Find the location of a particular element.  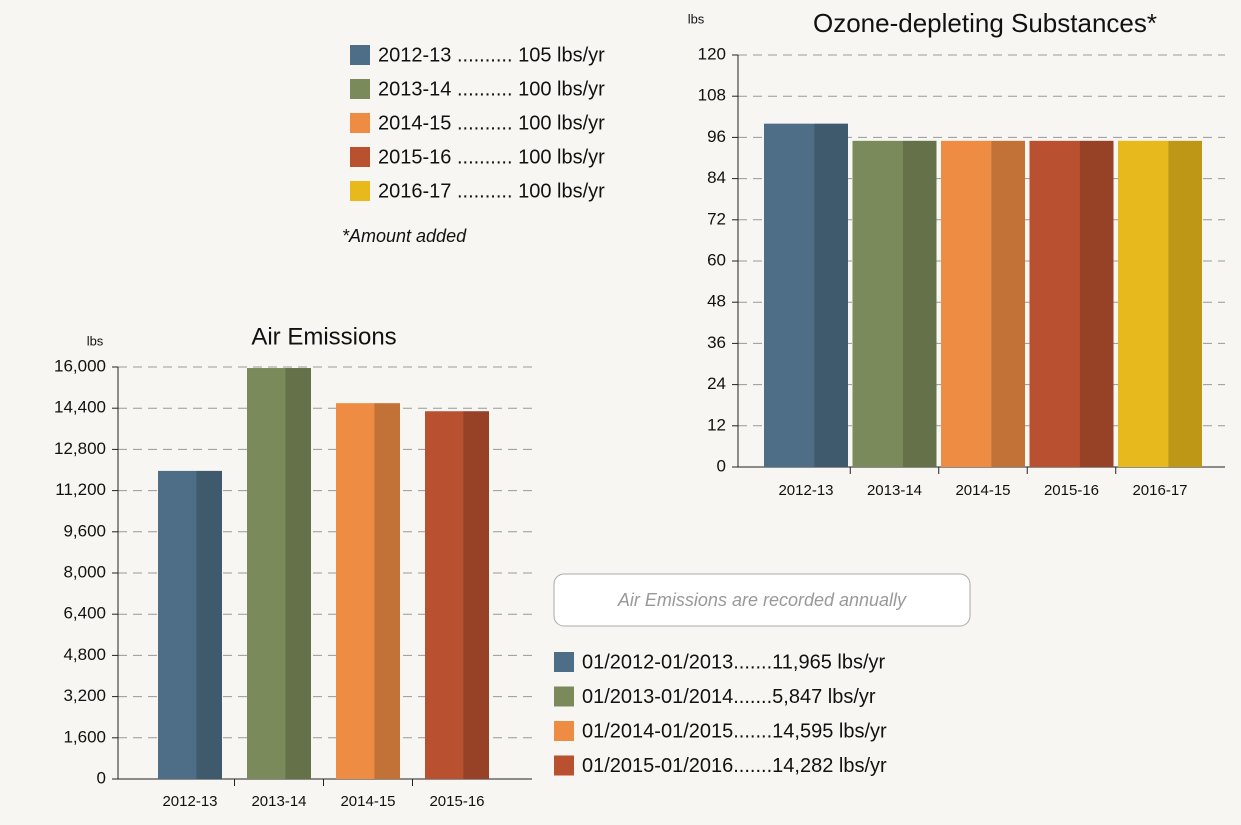

note: Air Emissions are recorded annually is located at coordinates (762, 600).